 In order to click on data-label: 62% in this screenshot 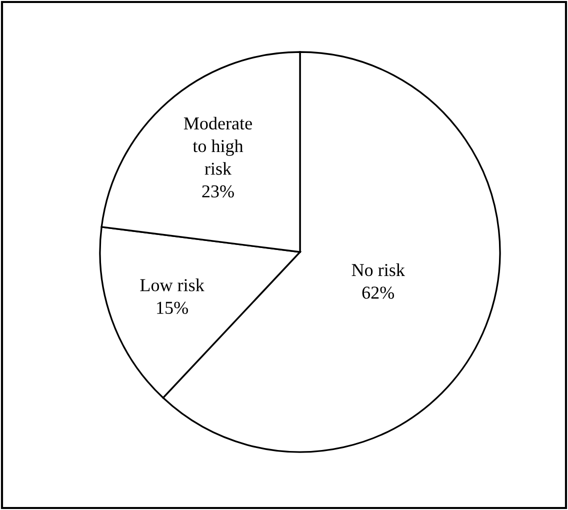, I will do `click(378, 292)`.